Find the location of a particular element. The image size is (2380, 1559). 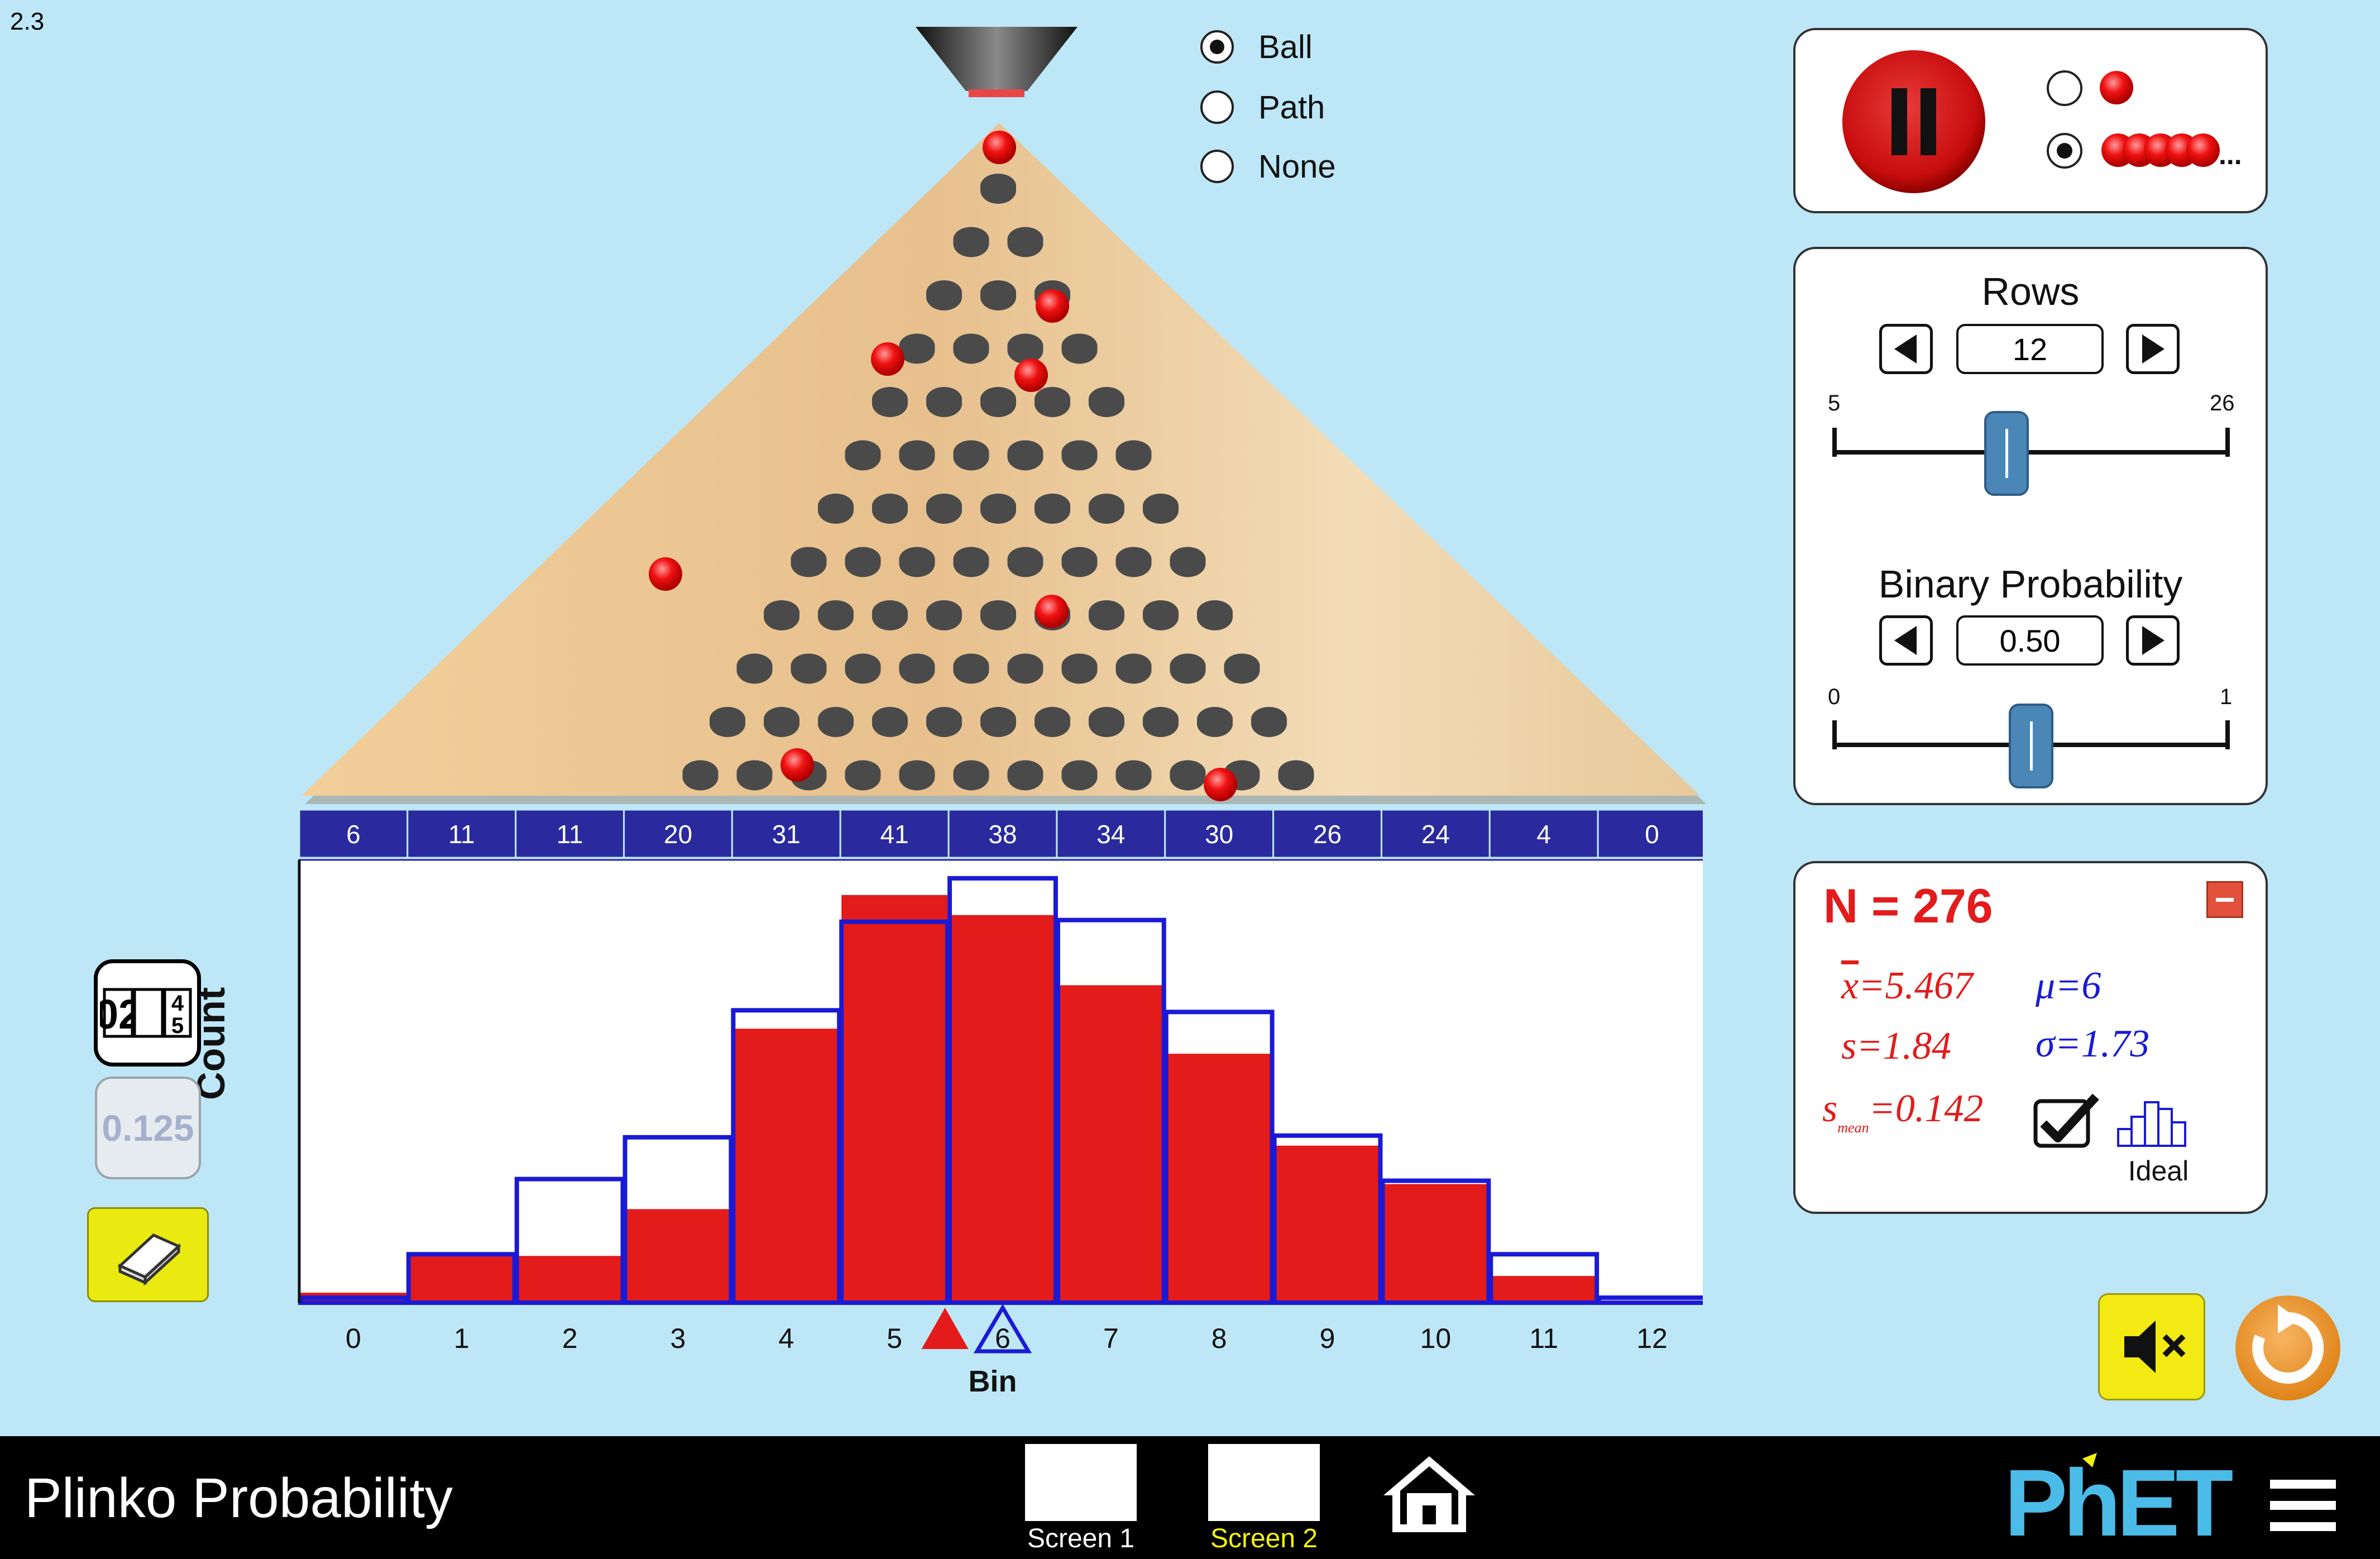

rows-probability-panel: Rows 12 5 26 Binary Probability 0.50 0 1 is located at coordinates (2030, 526).